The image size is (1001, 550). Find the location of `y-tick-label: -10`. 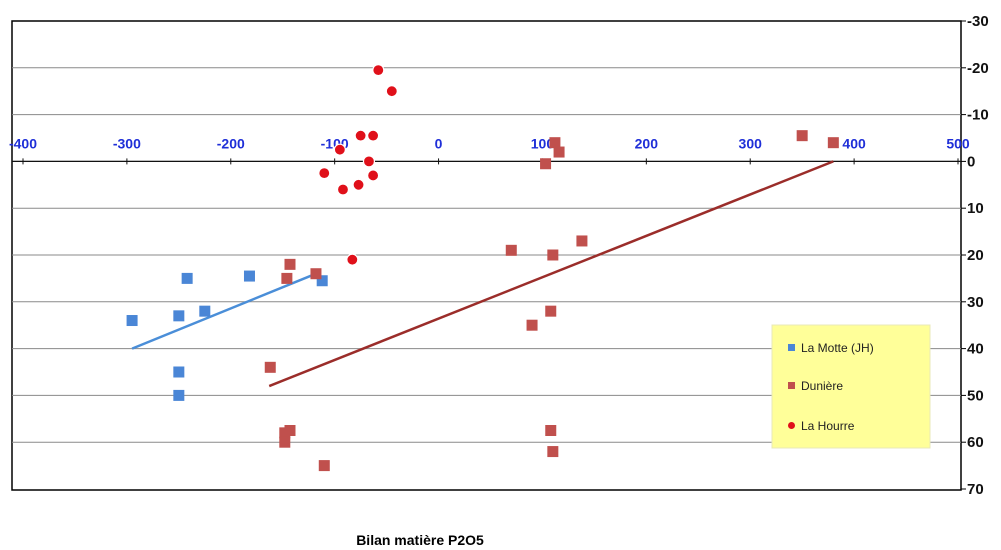

y-tick-label: -10 is located at coordinates (978, 115).